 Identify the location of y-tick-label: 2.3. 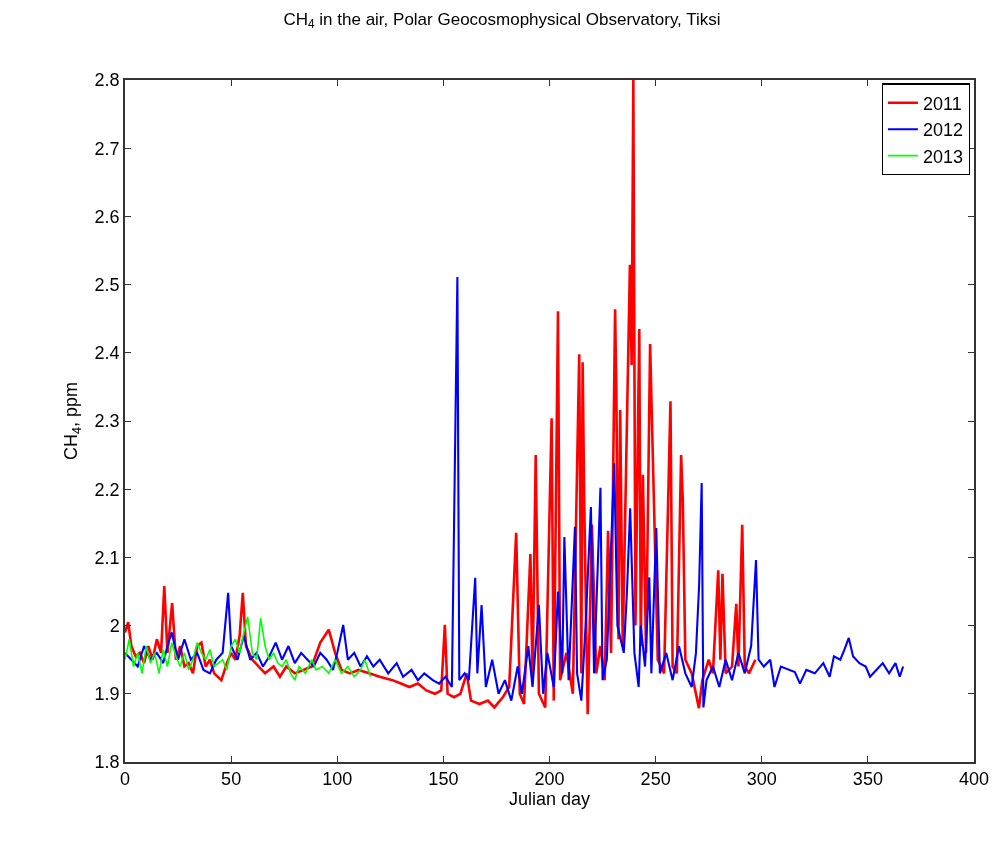
(107, 421).